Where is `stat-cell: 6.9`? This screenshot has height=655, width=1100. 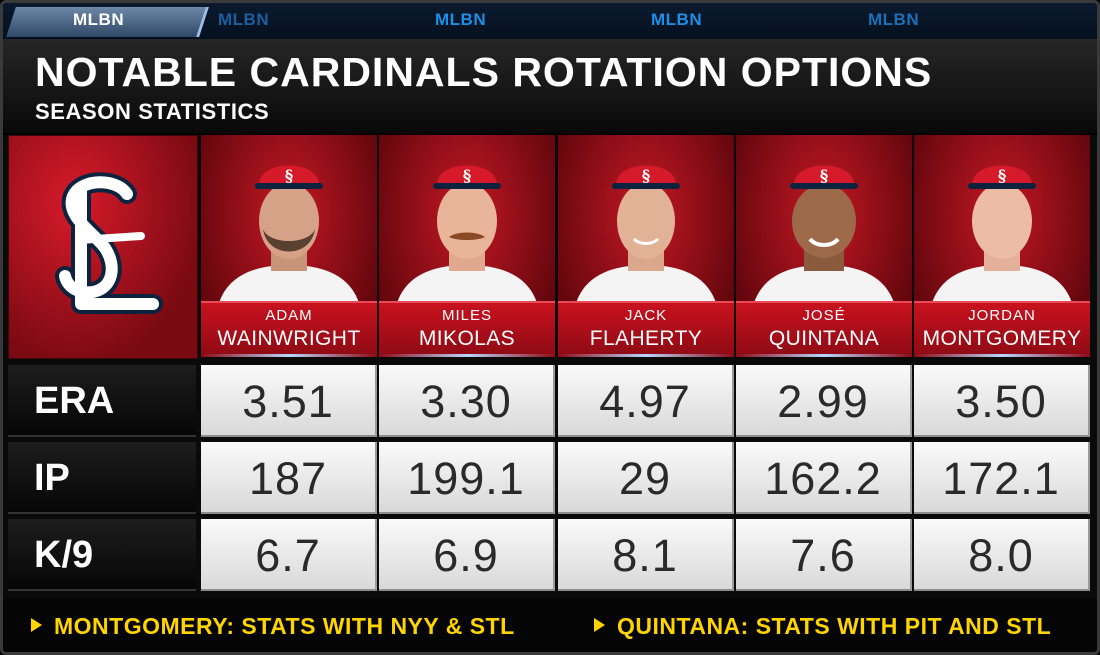 stat-cell: 6.9 is located at coordinates (467, 555).